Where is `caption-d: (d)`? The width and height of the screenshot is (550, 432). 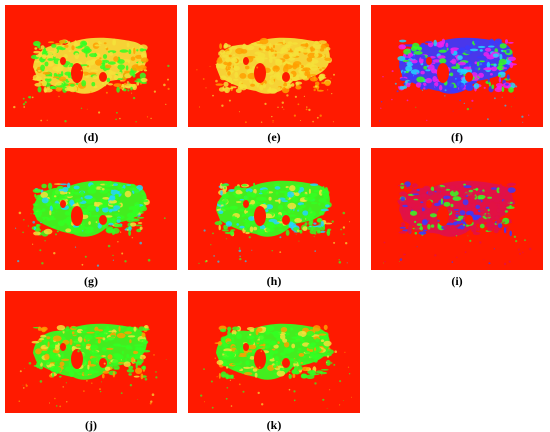 caption-d: (d) is located at coordinates (91, 137).